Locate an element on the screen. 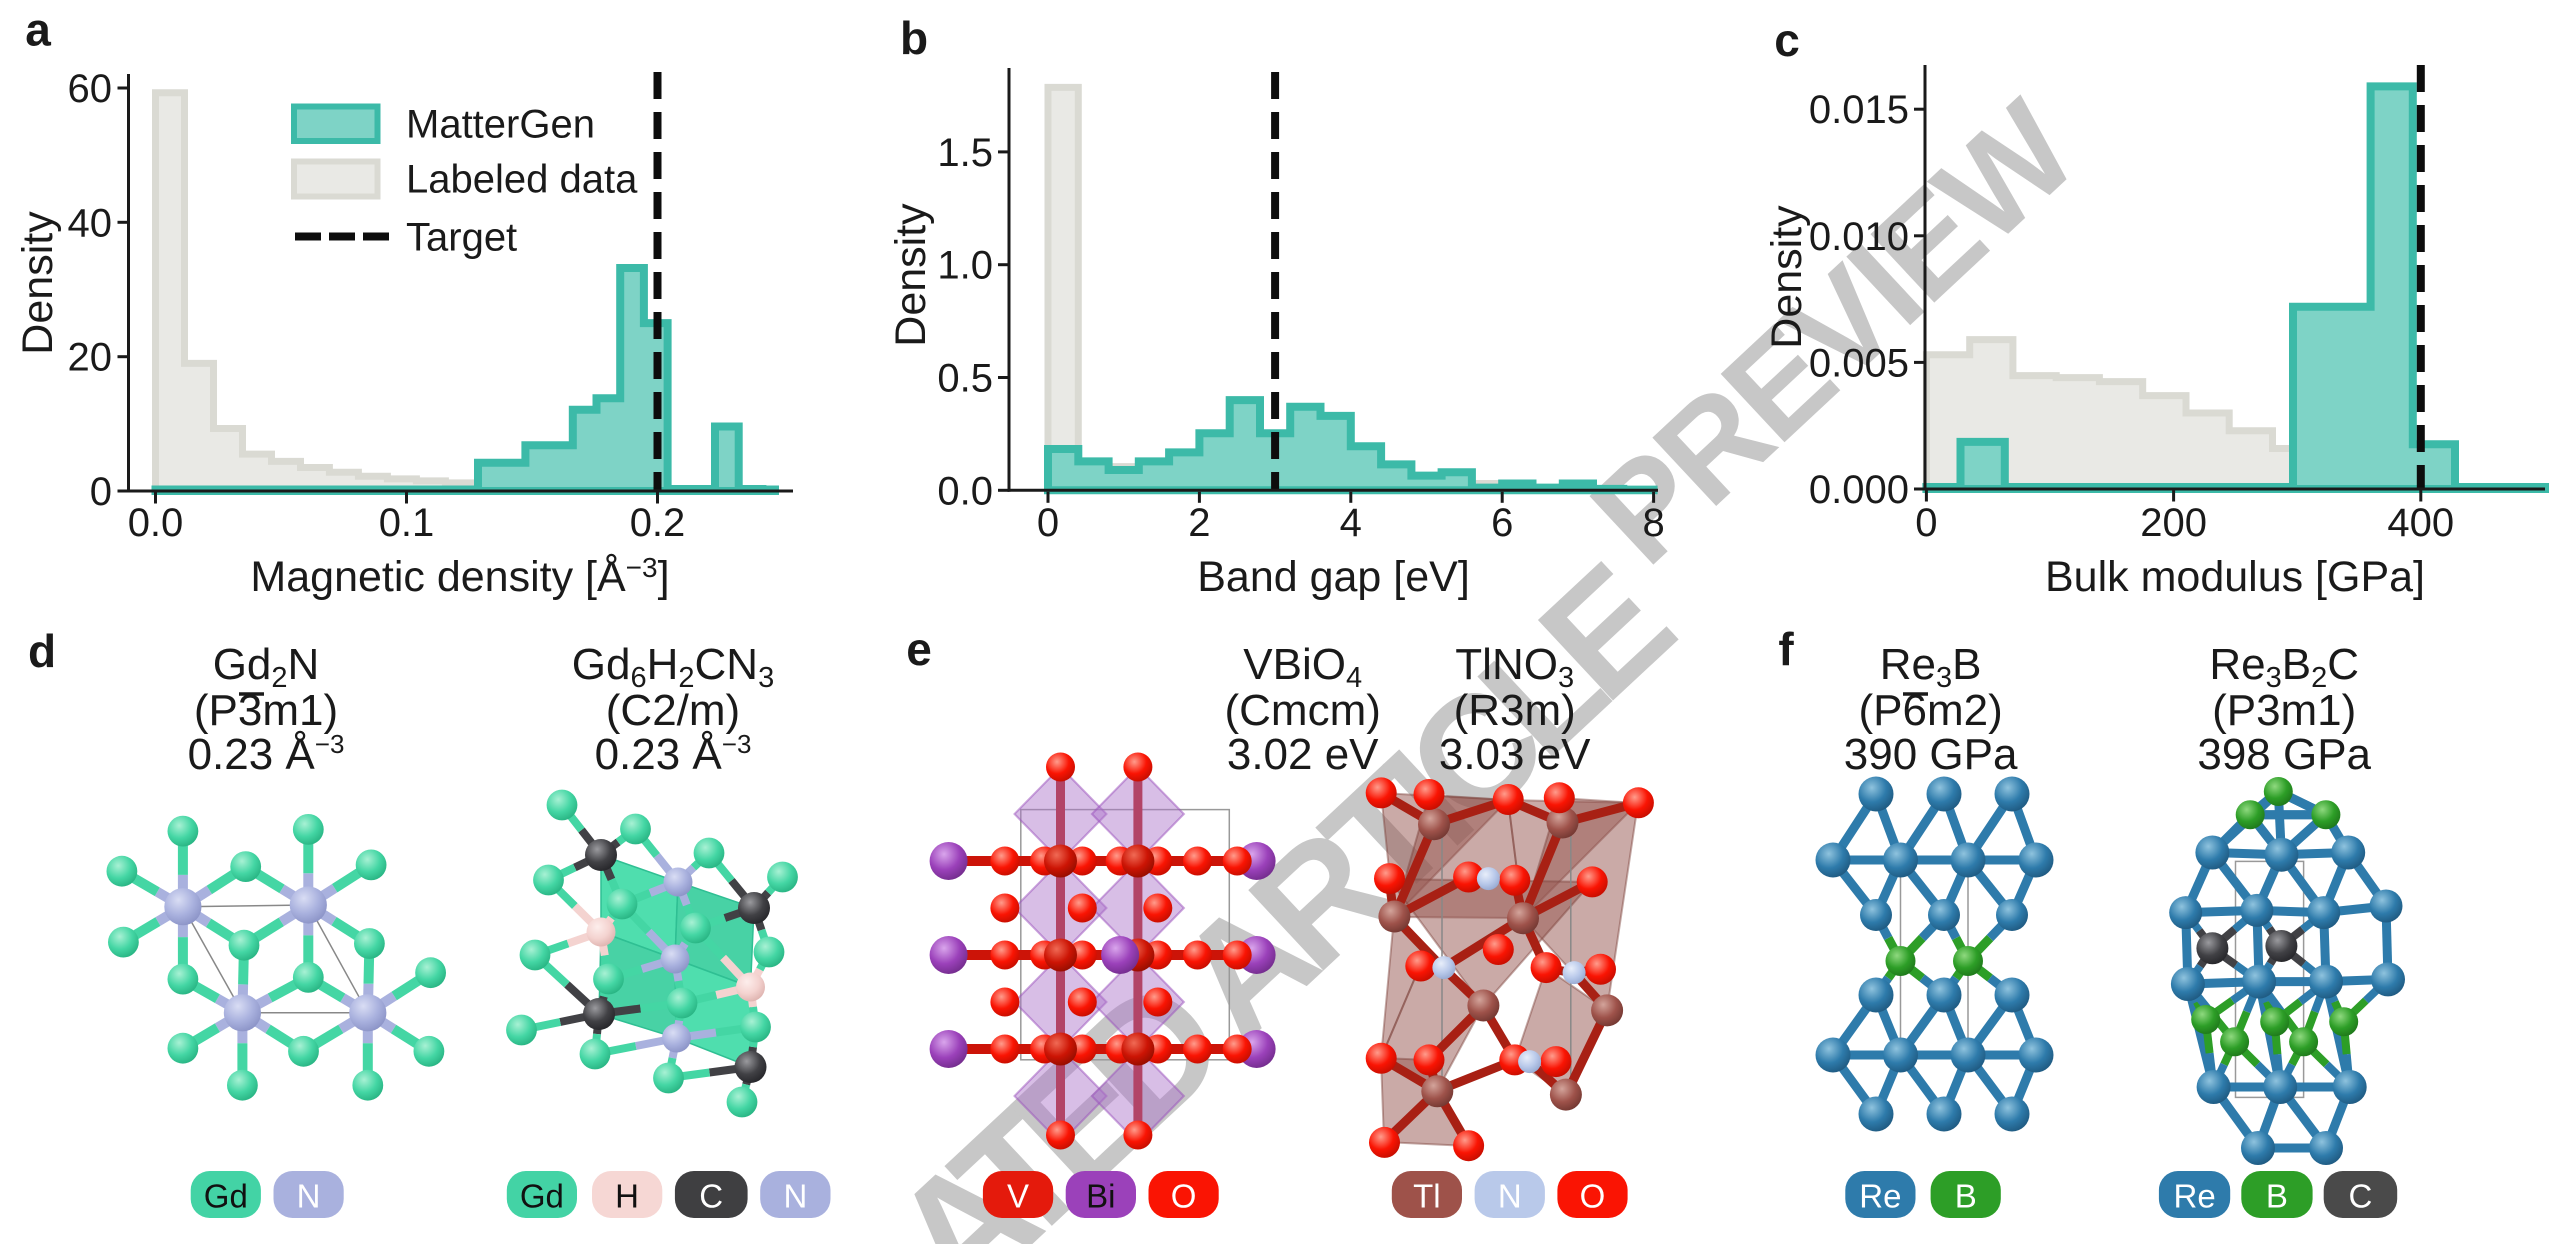 The image size is (2560, 1244). svg-text: V is located at coordinates (1018, 1196).